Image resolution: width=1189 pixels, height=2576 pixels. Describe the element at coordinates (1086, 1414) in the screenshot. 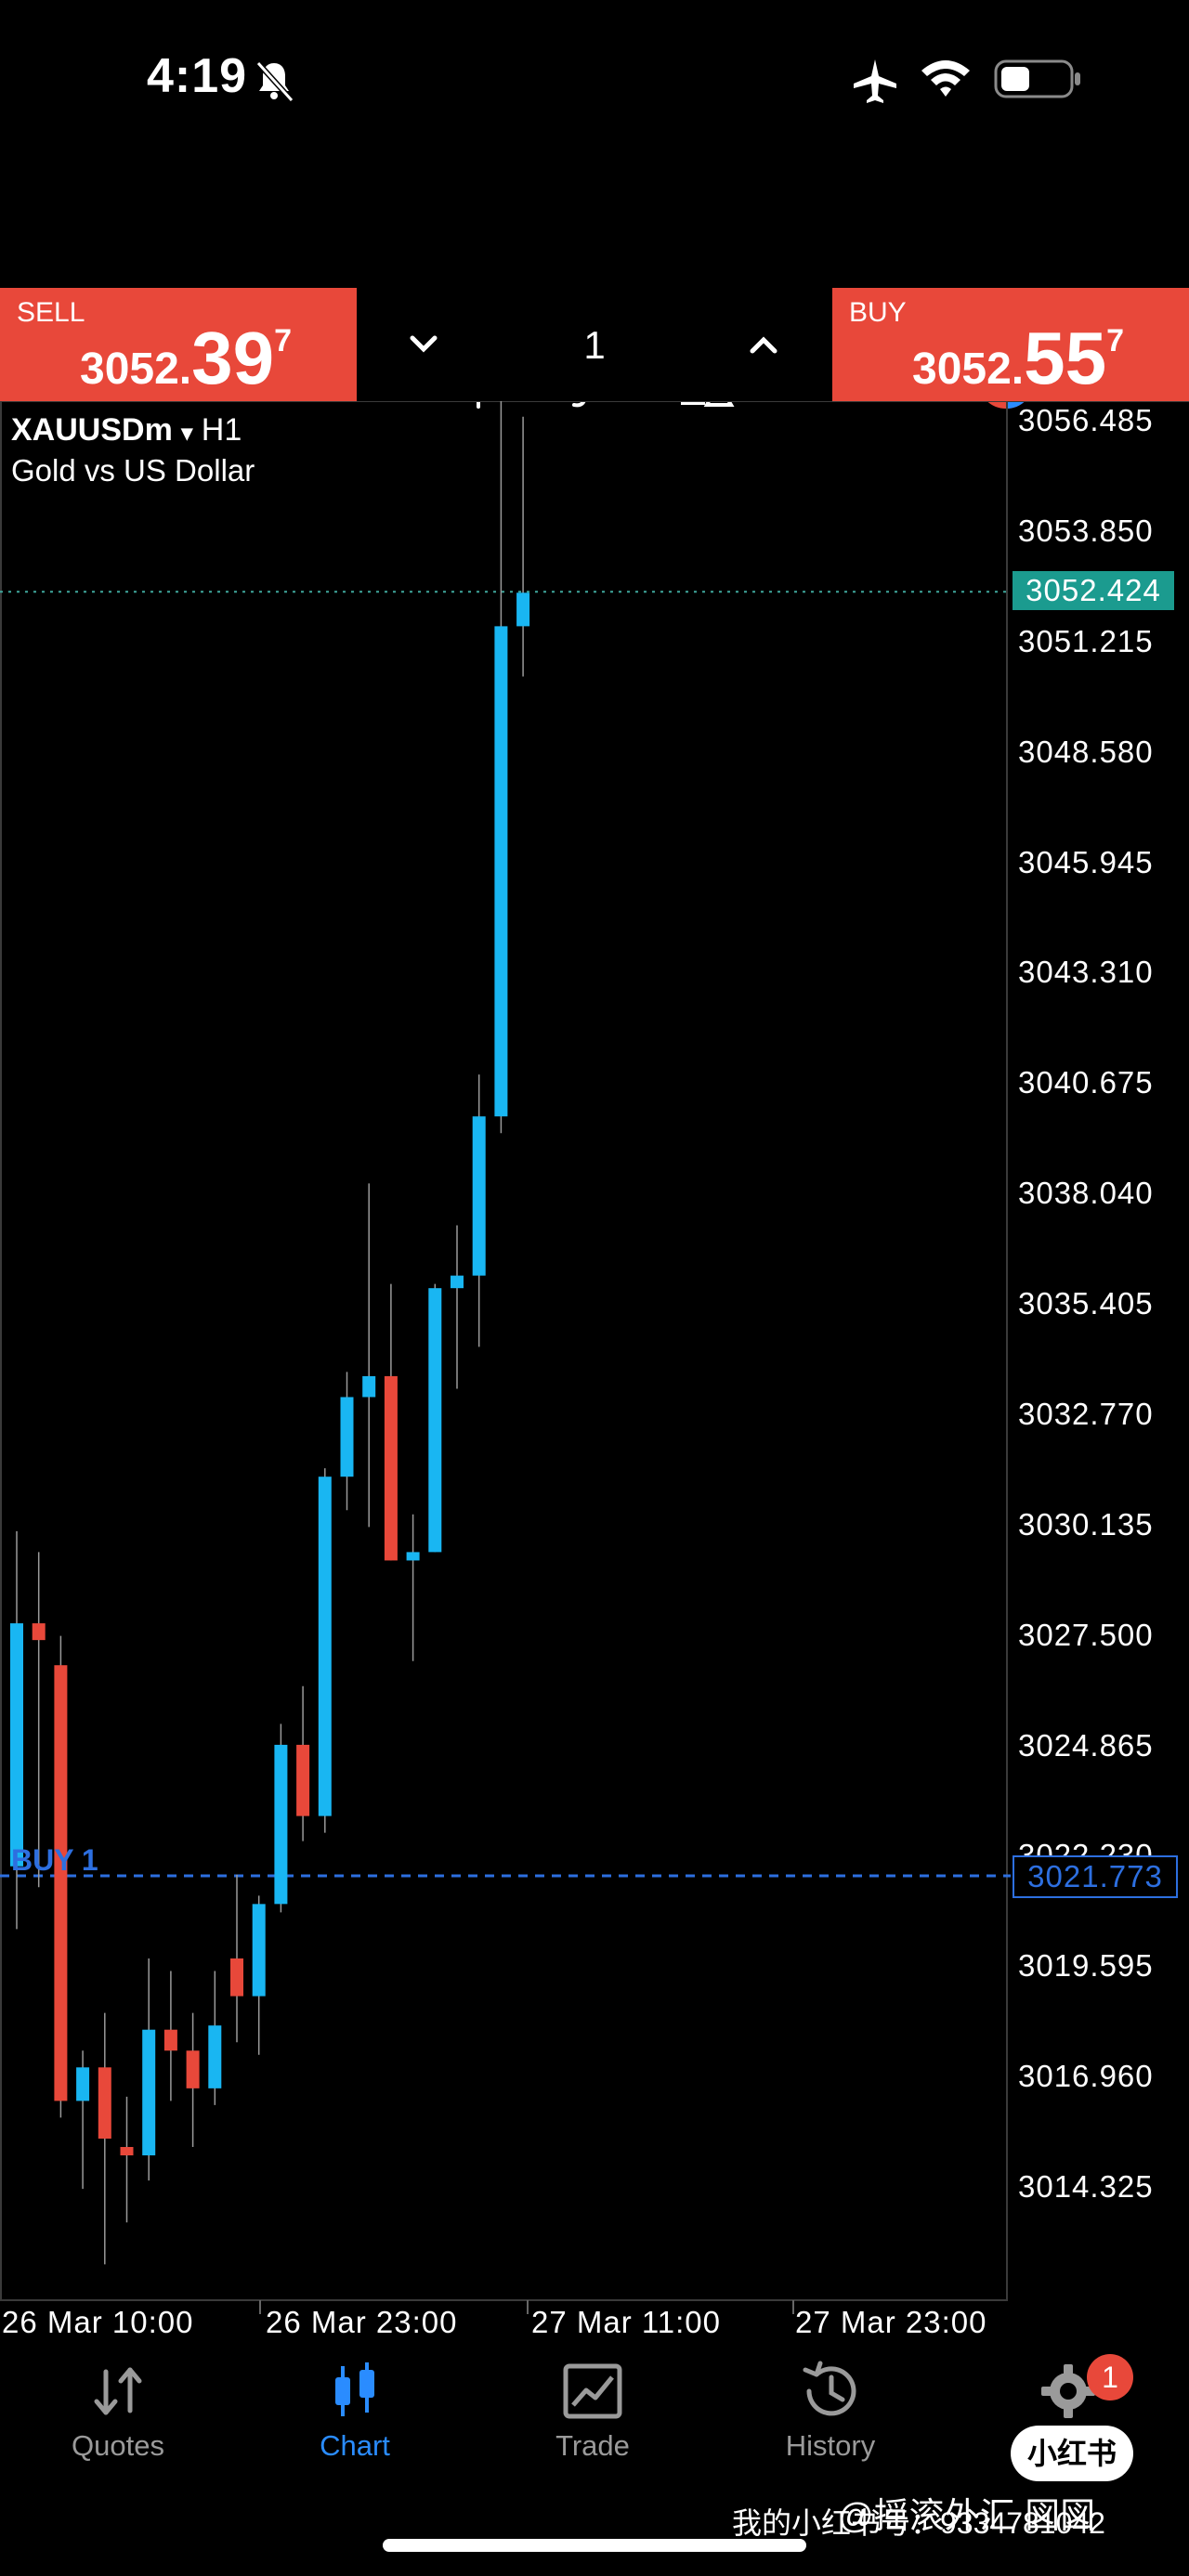

I see `price-axis-label: 3032.770` at that location.